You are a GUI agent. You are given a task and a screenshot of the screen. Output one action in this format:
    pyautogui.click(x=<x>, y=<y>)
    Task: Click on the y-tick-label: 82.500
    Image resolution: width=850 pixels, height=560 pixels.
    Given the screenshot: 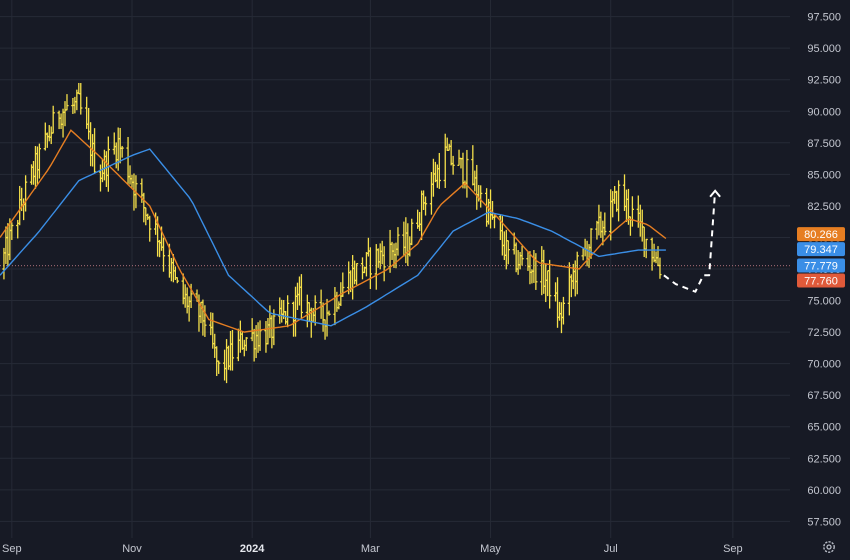 What is the action you would take?
    pyautogui.click(x=824, y=207)
    